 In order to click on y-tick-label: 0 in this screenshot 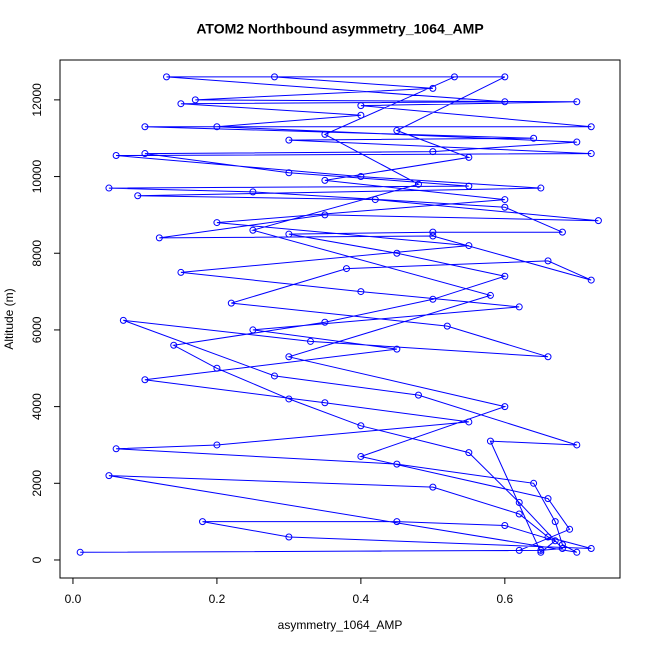, I will do `click(37, 559)`.